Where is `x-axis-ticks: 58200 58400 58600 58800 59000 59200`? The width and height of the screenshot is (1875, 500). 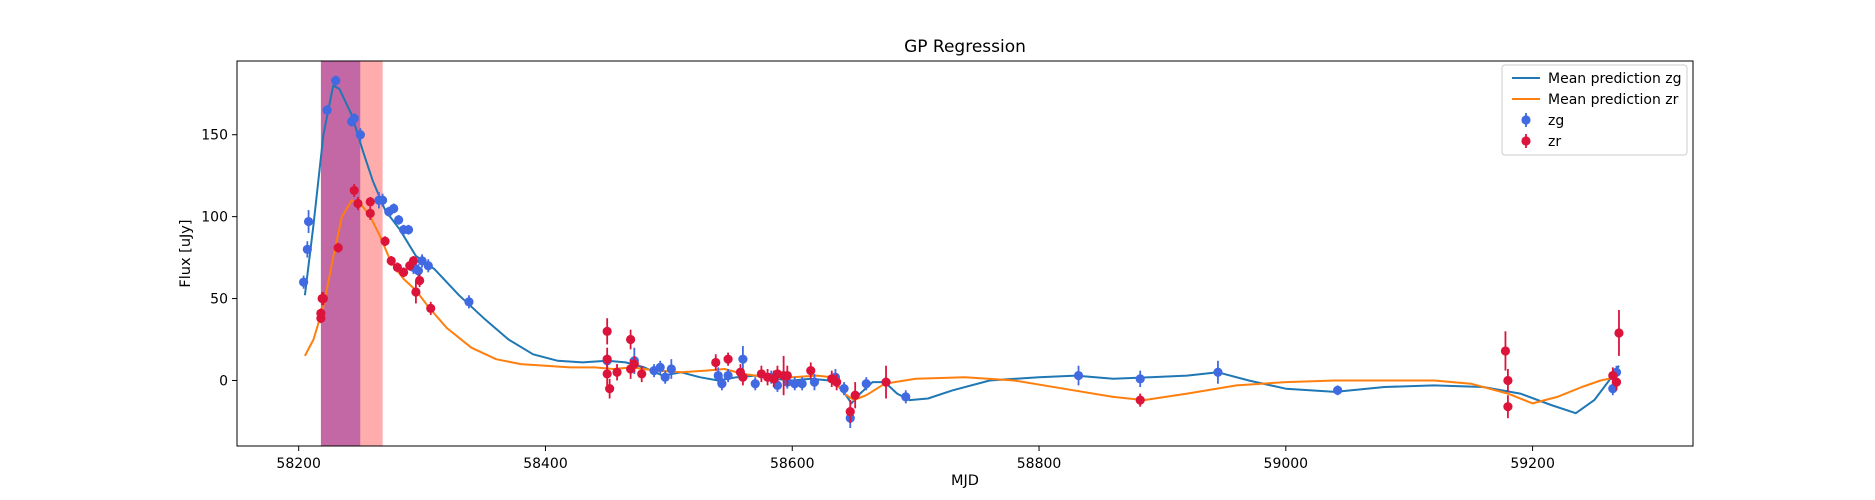
x-axis-ticks: 58200 58400 58600 58800 59000 59200 is located at coordinates (915, 459).